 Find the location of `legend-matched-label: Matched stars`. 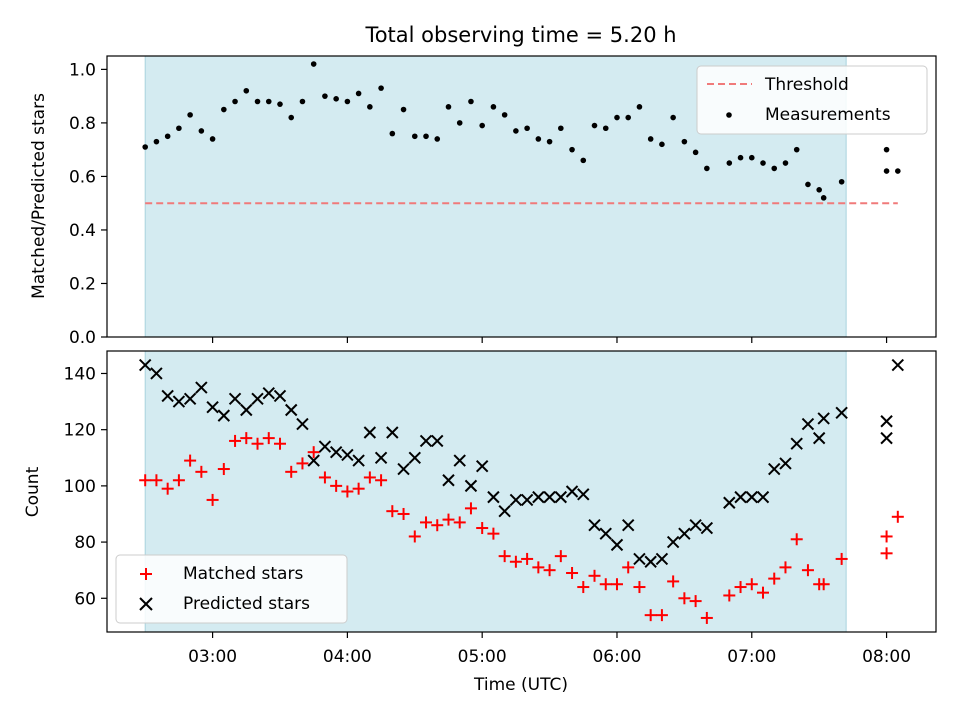

legend-matched-label: Matched stars is located at coordinates (243, 574).